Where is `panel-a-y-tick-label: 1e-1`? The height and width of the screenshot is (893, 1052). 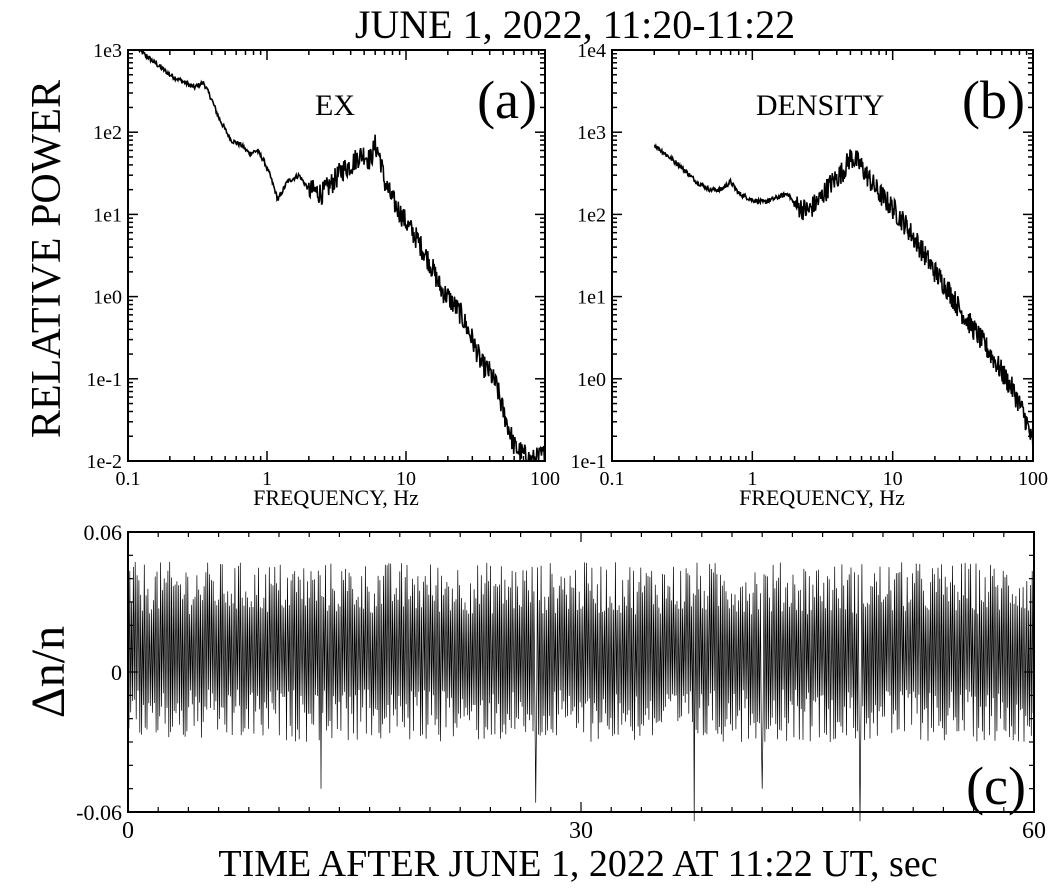
panel-a-y-tick-label: 1e-1 is located at coordinates (104, 380).